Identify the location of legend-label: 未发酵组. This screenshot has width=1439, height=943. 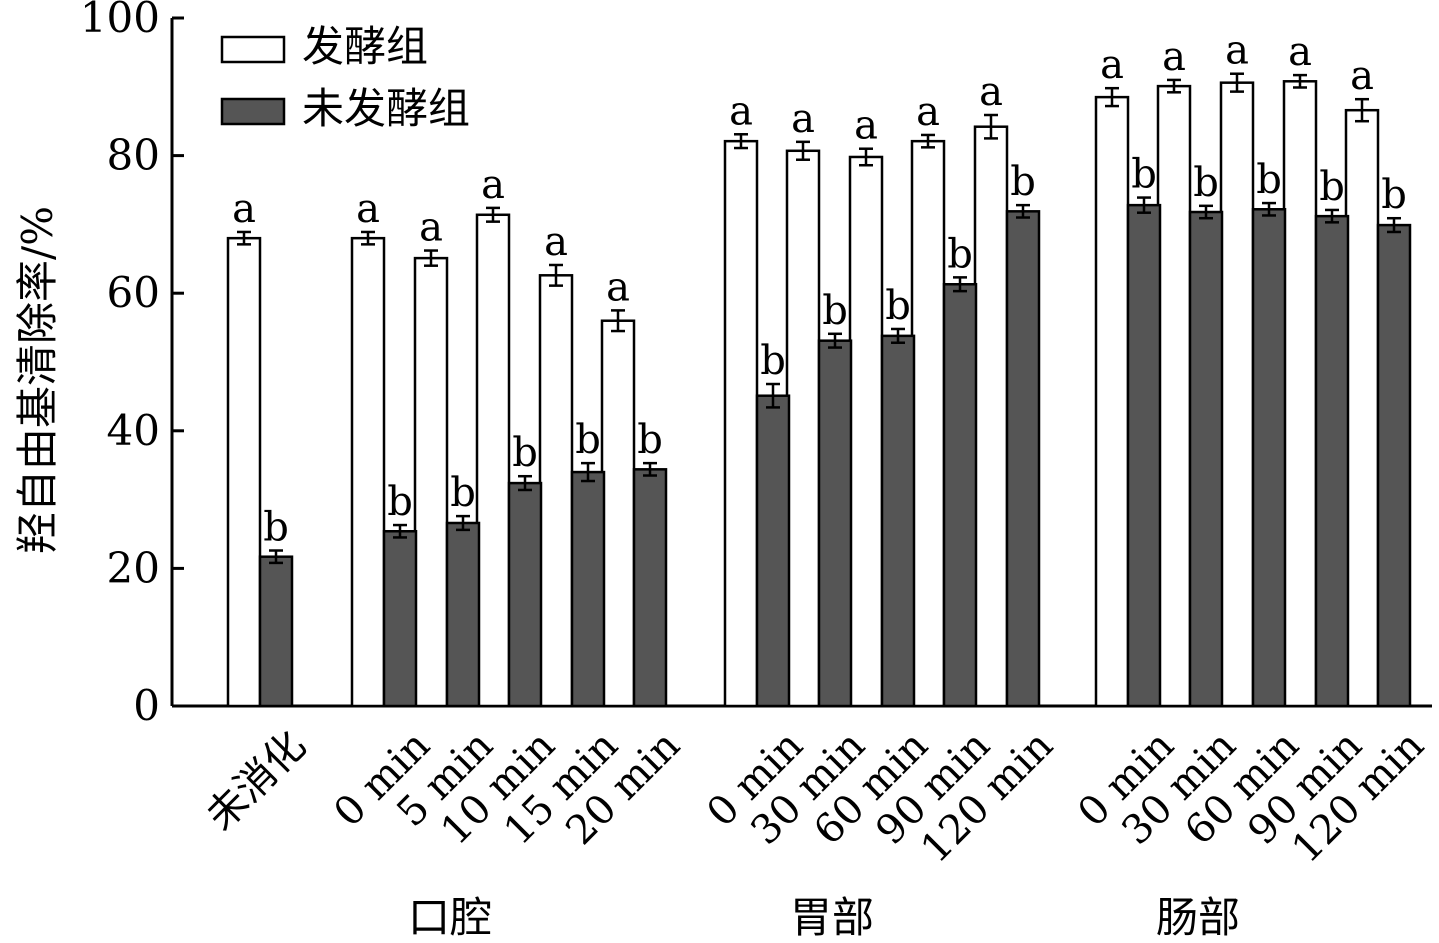
(386, 108).